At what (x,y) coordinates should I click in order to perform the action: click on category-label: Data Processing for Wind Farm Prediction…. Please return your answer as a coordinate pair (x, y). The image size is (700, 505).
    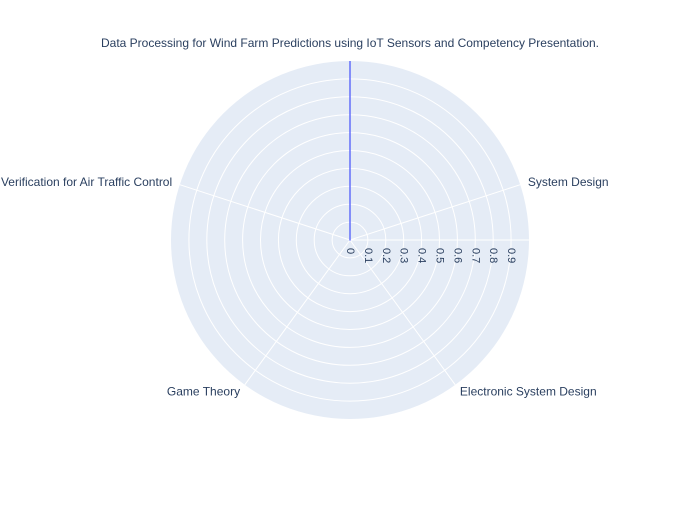
    Looking at the image, I should click on (350, 43).